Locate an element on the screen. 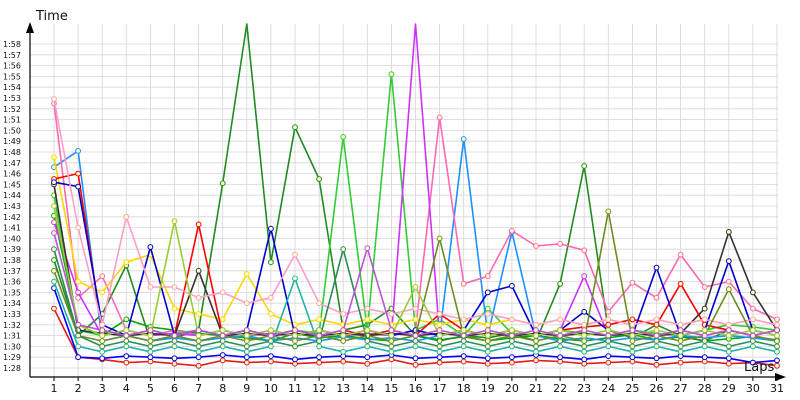  x-tick-label: 20 is located at coordinates (512, 388).